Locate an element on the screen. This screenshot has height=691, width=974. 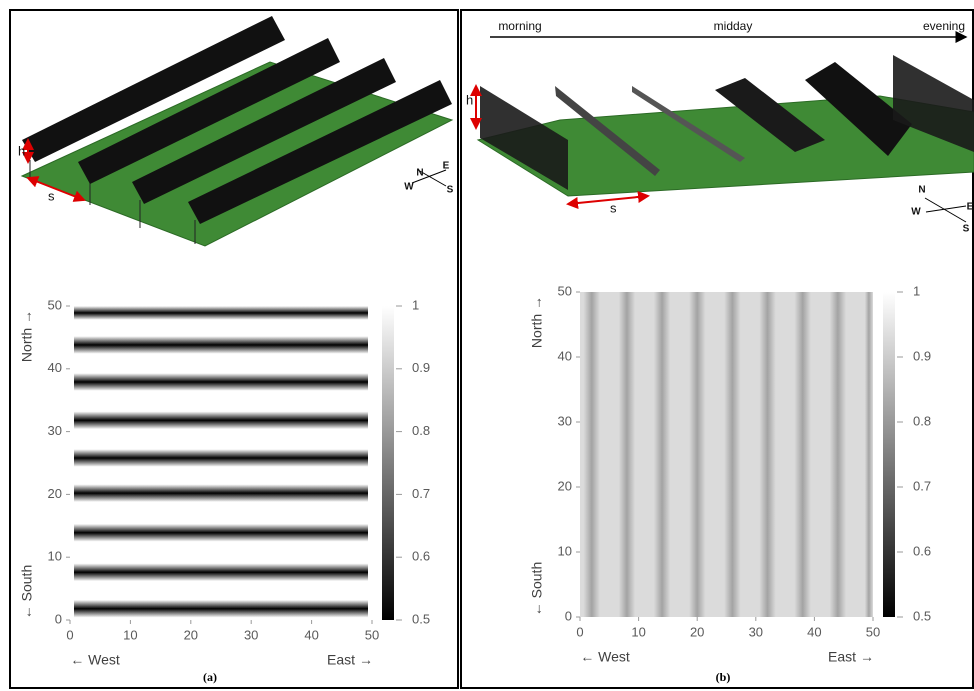
time-label: morning is located at coordinates (519, 26).